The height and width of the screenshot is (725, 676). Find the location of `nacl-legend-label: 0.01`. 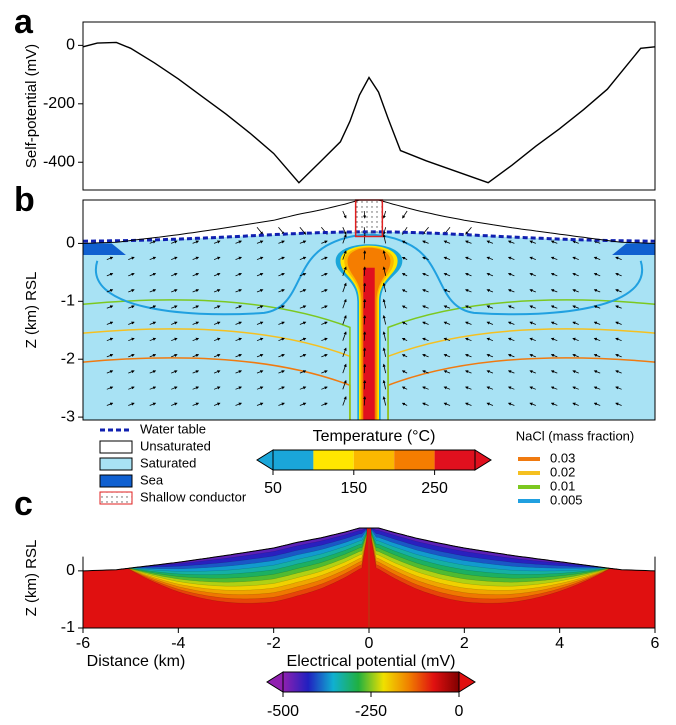

nacl-legend-label: 0.01 is located at coordinates (562, 485).